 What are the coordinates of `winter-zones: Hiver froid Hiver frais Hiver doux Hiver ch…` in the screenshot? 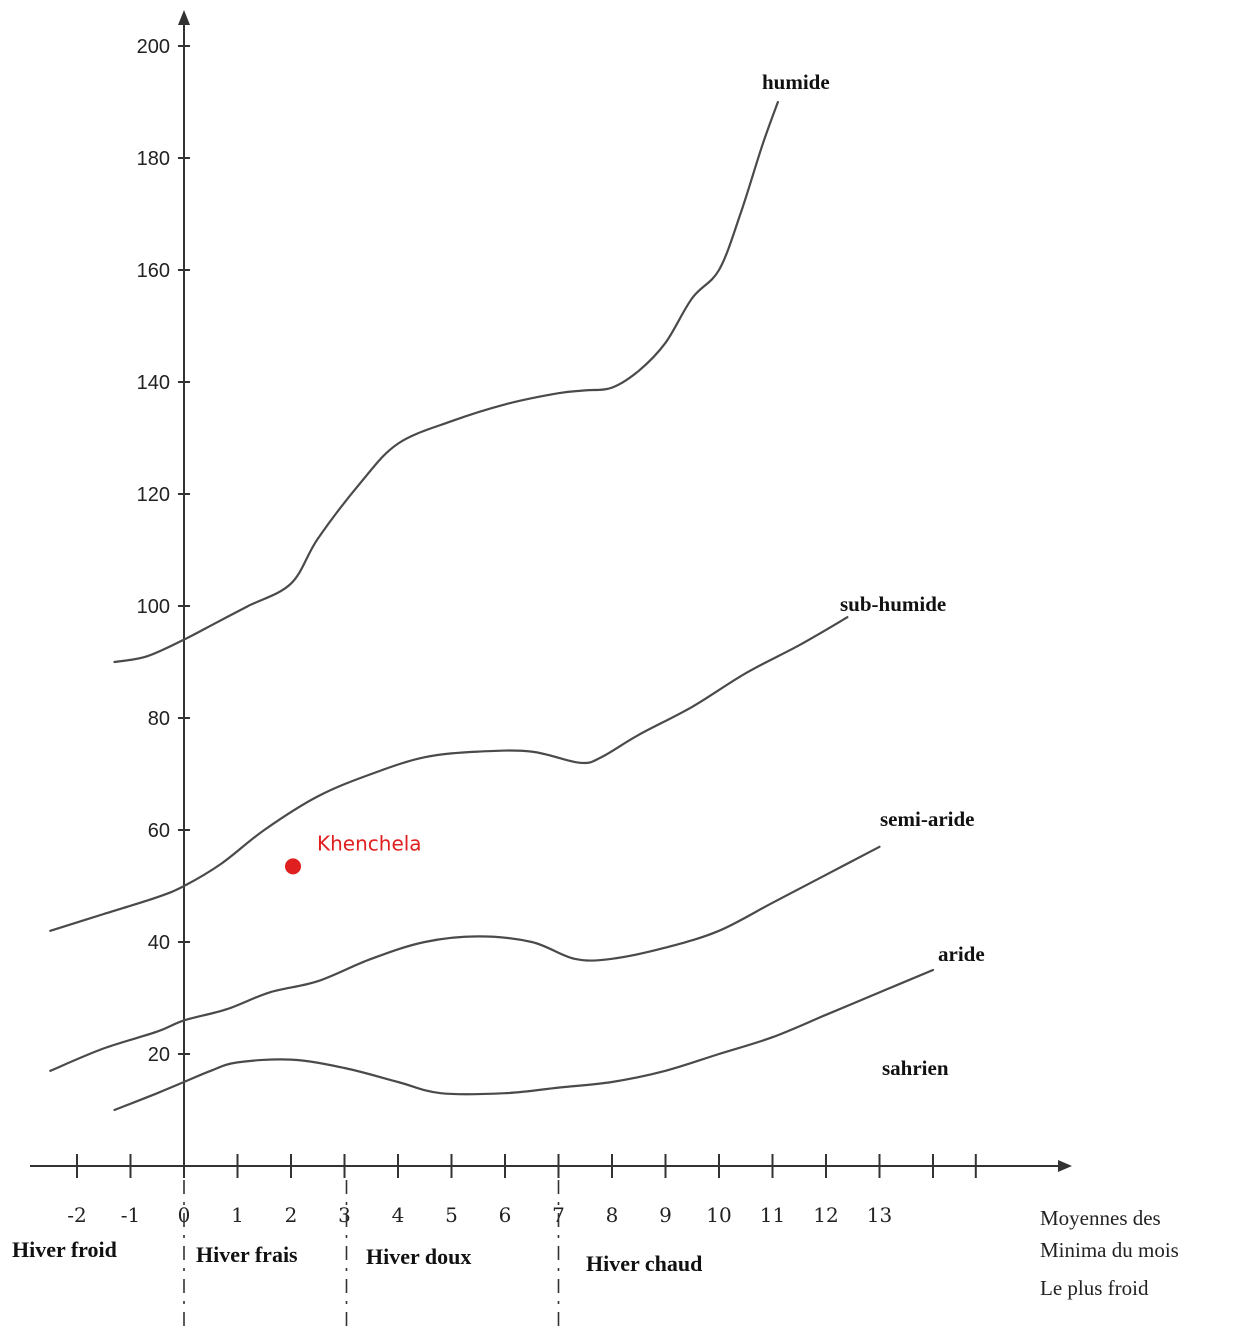 It's located at (357, 1253).